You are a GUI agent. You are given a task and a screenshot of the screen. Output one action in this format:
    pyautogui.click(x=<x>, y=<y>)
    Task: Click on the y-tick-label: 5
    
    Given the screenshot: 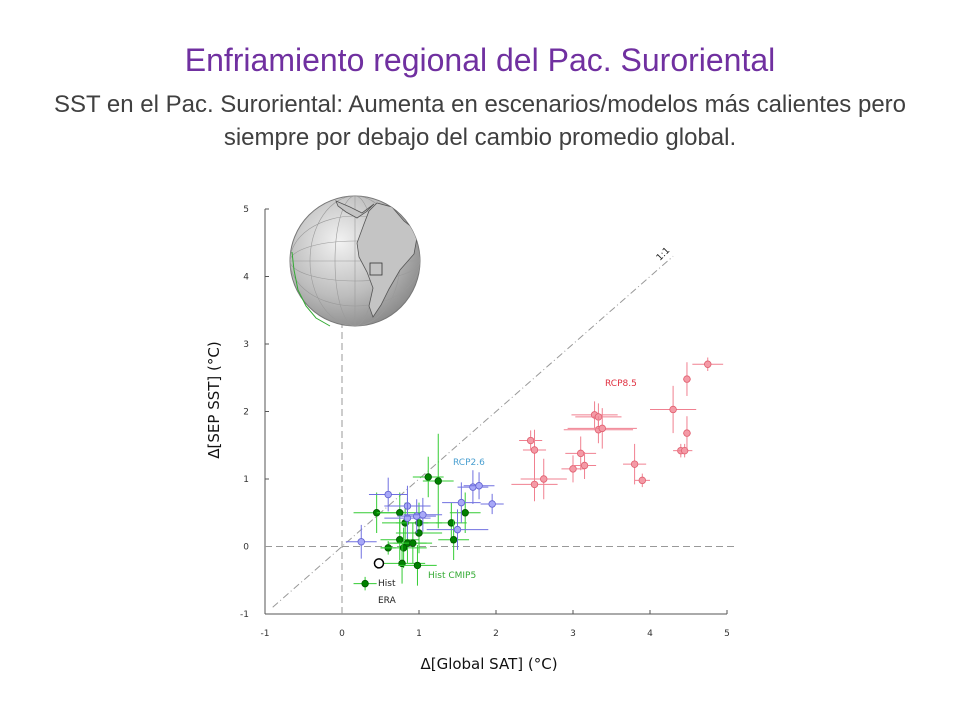 What is the action you would take?
    pyautogui.click(x=246, y=210)
    